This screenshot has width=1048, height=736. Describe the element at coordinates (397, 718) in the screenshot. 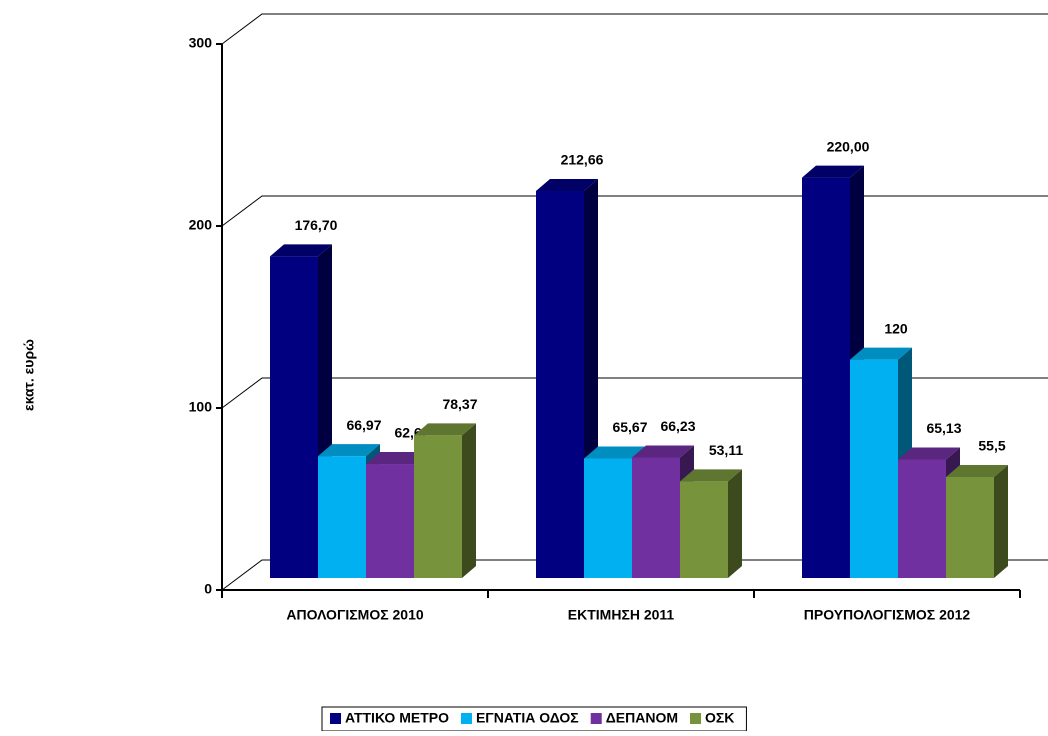

I see `legend-label: ΑΤΤΙΚΟ ΜΕΤΡΟ` at that location.